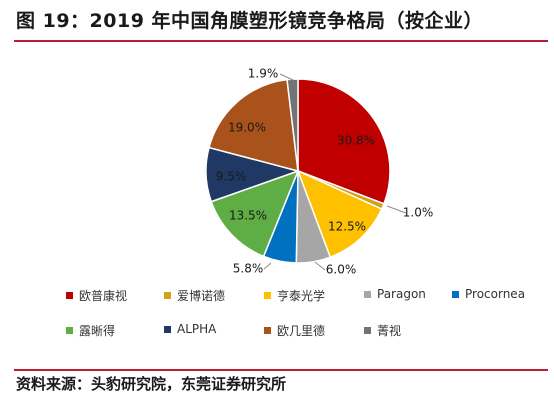 The height and width of the screenshot is (400, 554). I want to click on legend-item-jingshi: 菁视, so click(382, 330).